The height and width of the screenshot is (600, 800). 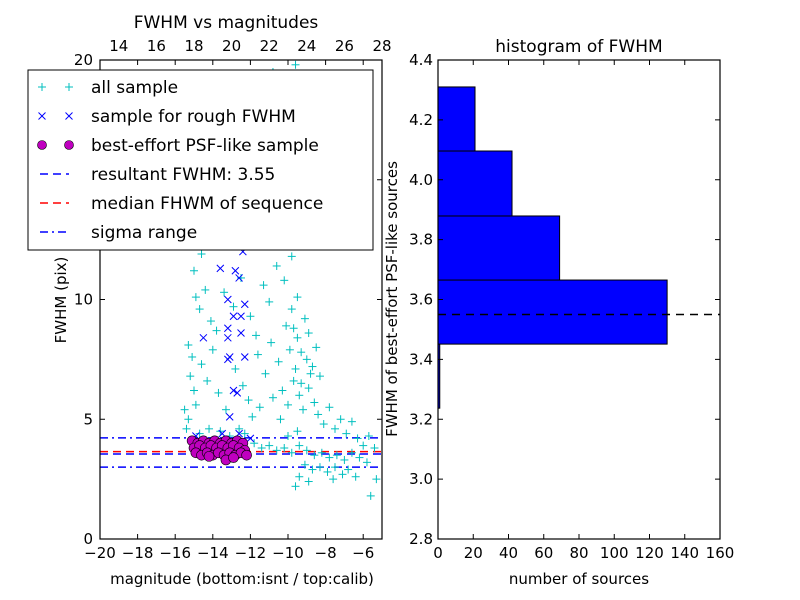 I want to click on legend-label: median FHWM of sequence, so click(x=207, y=204).